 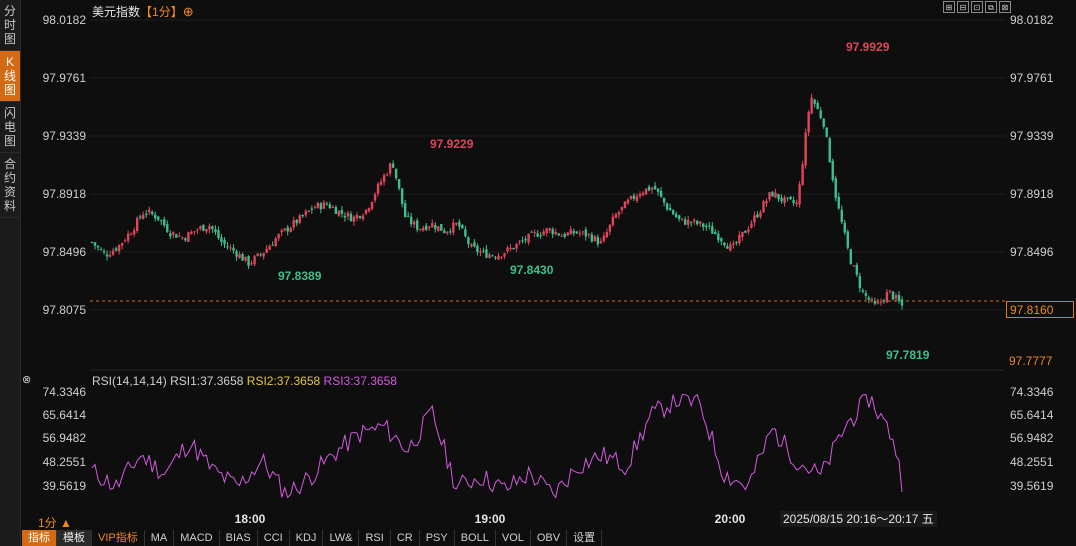 I want to click on tab-8: LW&, so click(x=341, y=538).